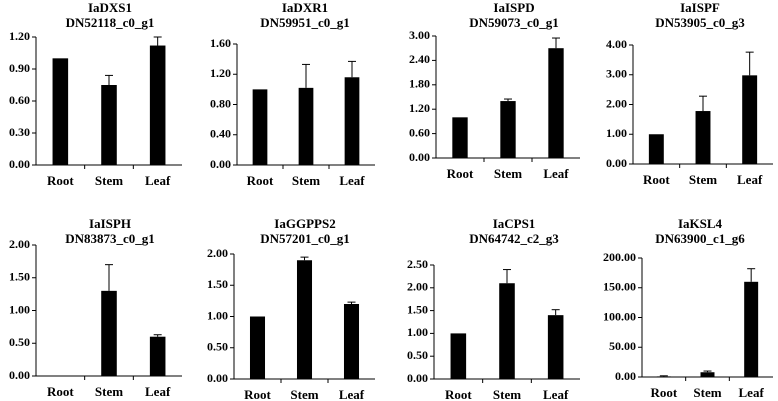 The image size is (778, 401). Describe the element at coordinates (700, 7) in the screenshot. I see `chart-title: IaISPF` at that location.